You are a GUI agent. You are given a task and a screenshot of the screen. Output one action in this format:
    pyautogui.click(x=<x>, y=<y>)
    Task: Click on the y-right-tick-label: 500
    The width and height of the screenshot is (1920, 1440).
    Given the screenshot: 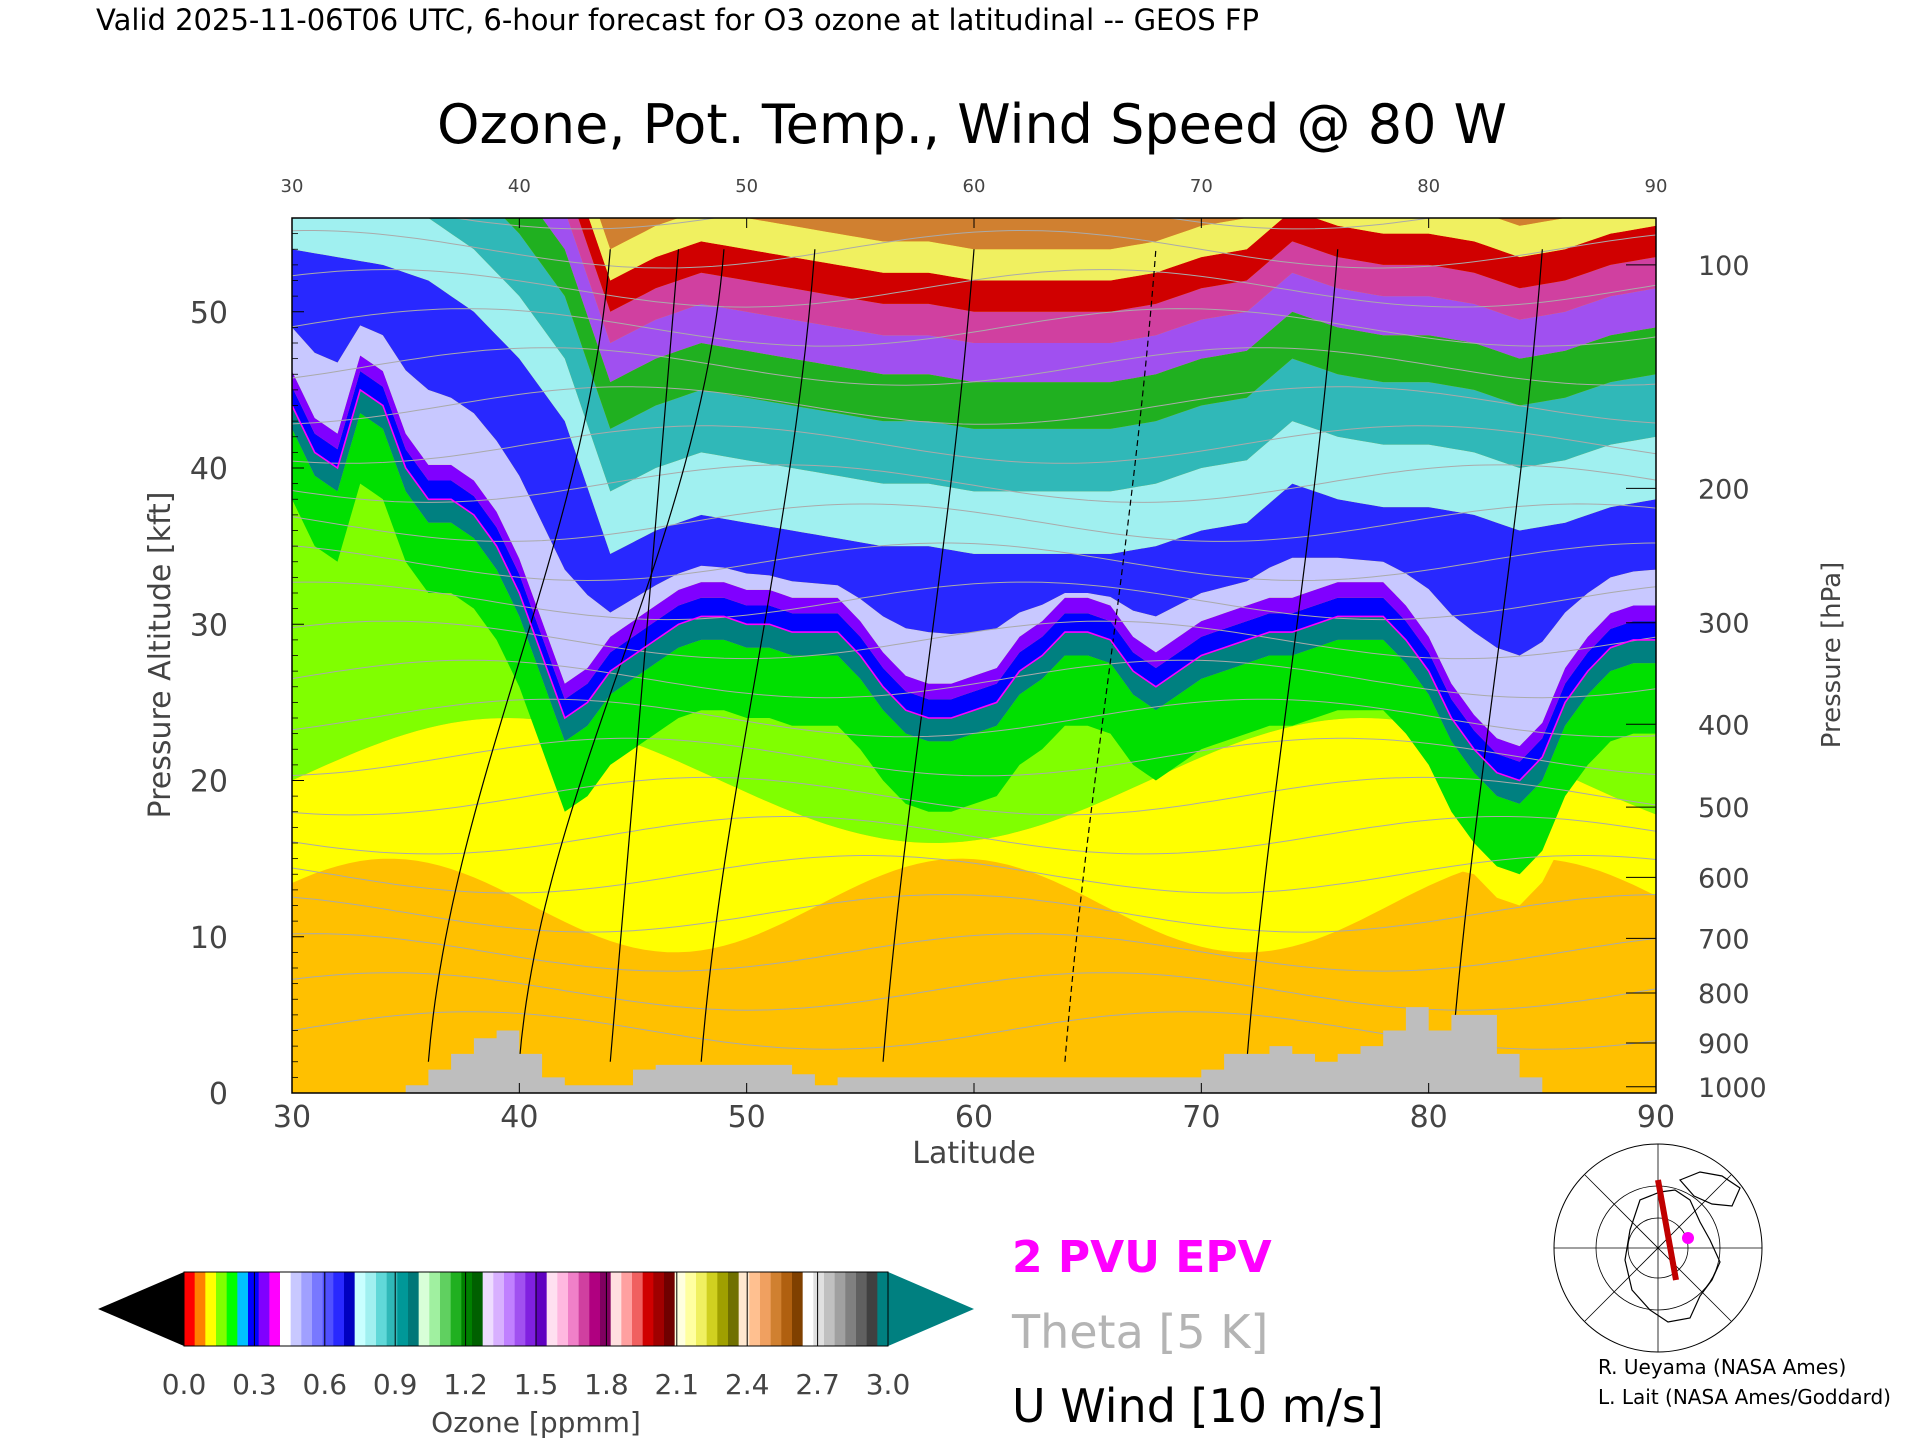 What is the action you would take?
    pyautogui.click(x=1724, y=808)
    